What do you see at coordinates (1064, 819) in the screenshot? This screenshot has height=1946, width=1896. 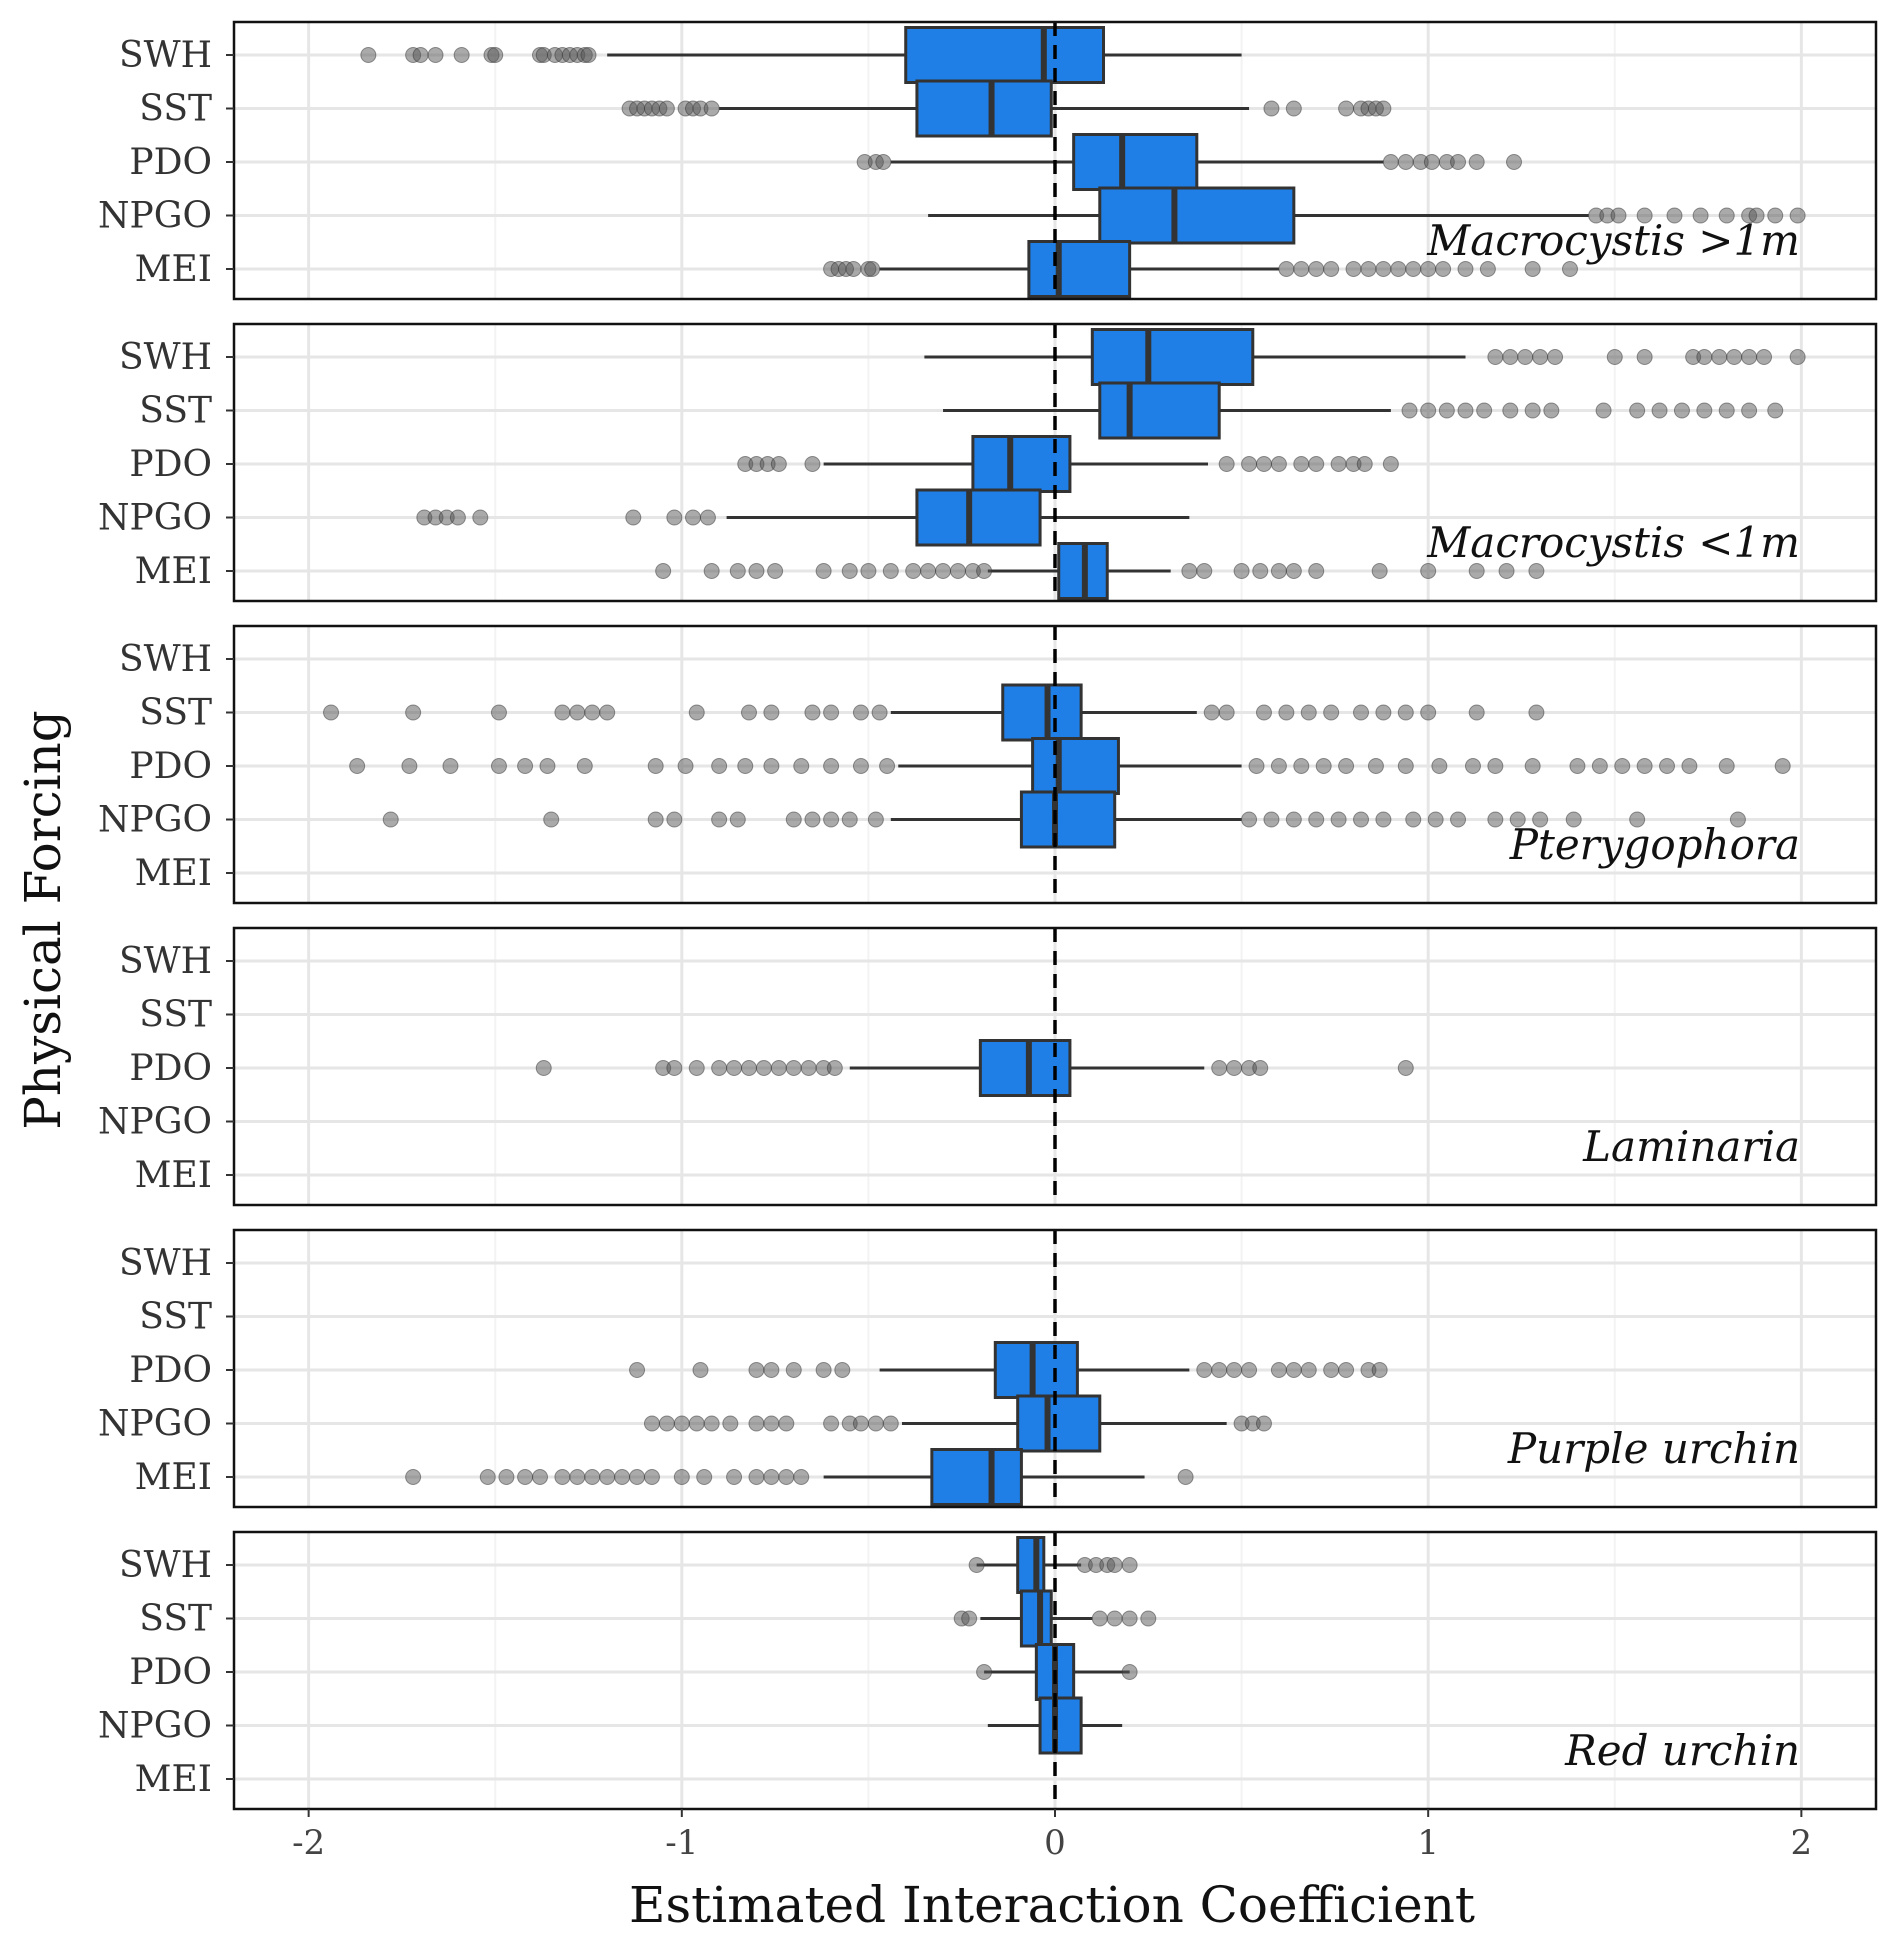 I see `box-npgo` at bounding box center [1064, 819].